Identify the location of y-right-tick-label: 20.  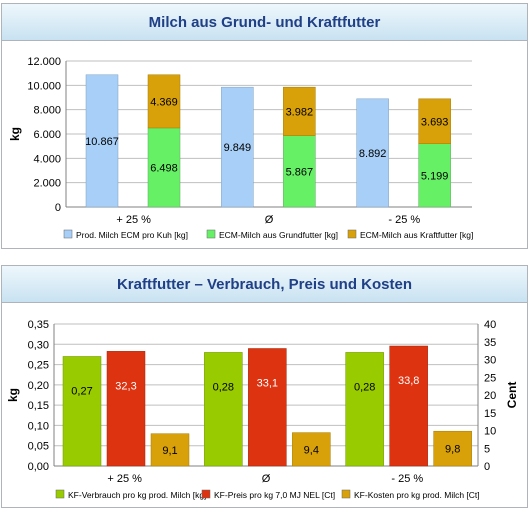
(490, 396).